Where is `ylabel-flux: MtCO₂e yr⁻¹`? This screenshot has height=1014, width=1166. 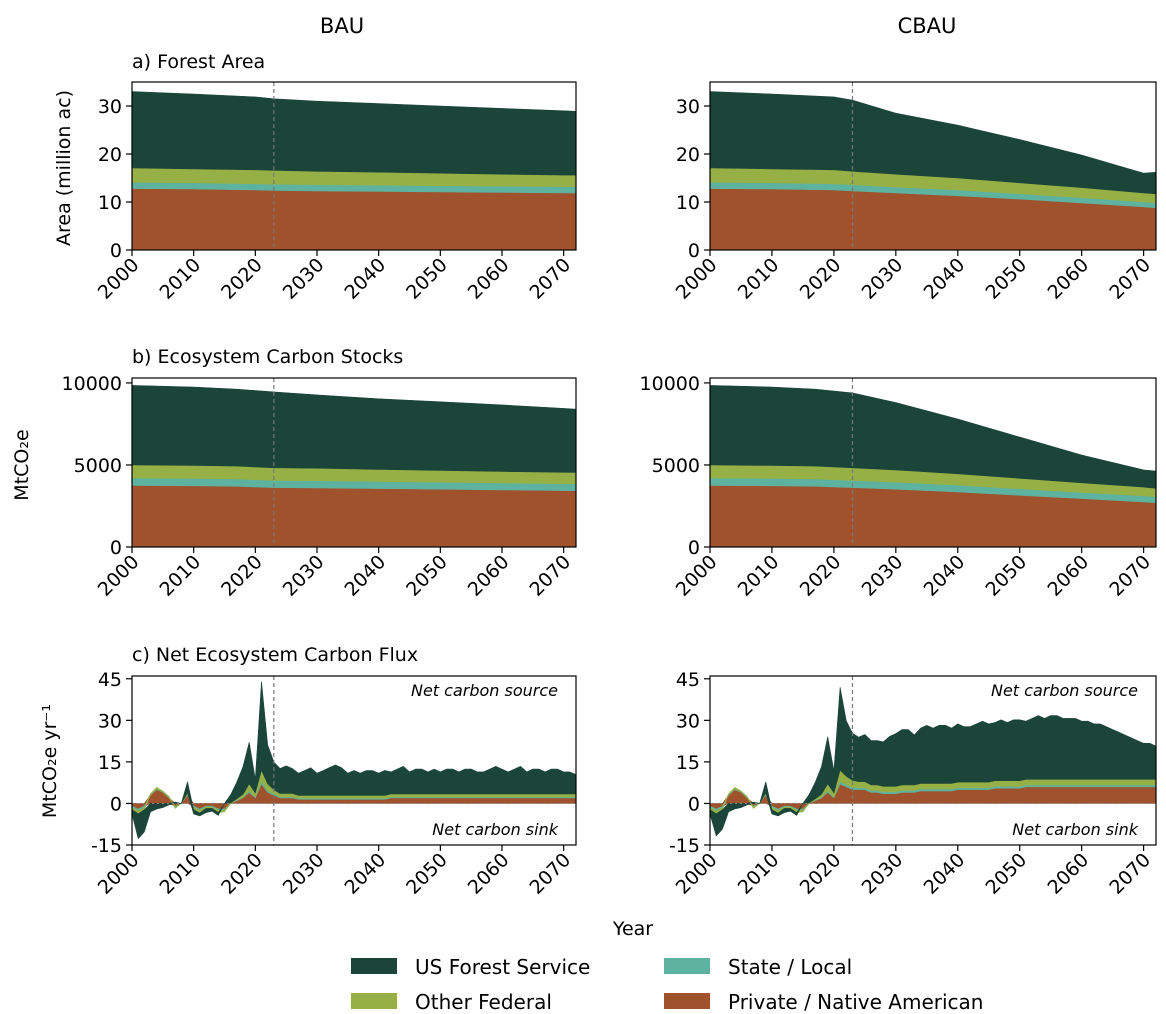 ylabel-flux: MtCO₂e yr⁻¹ is located at coordinates (50, 761).